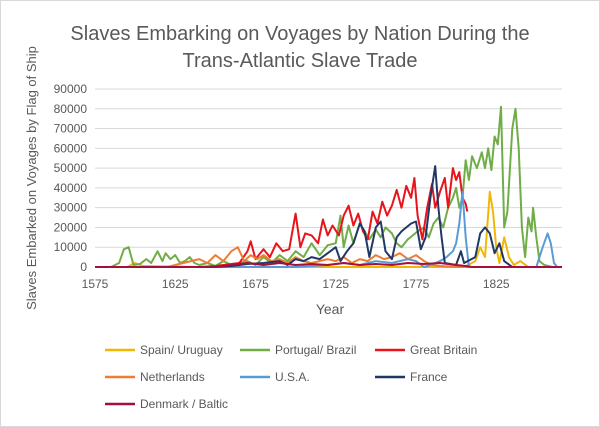  Describe the element at coordinates (83, 267) in the screenshot. I see `y-tick-label: 0` at that location.